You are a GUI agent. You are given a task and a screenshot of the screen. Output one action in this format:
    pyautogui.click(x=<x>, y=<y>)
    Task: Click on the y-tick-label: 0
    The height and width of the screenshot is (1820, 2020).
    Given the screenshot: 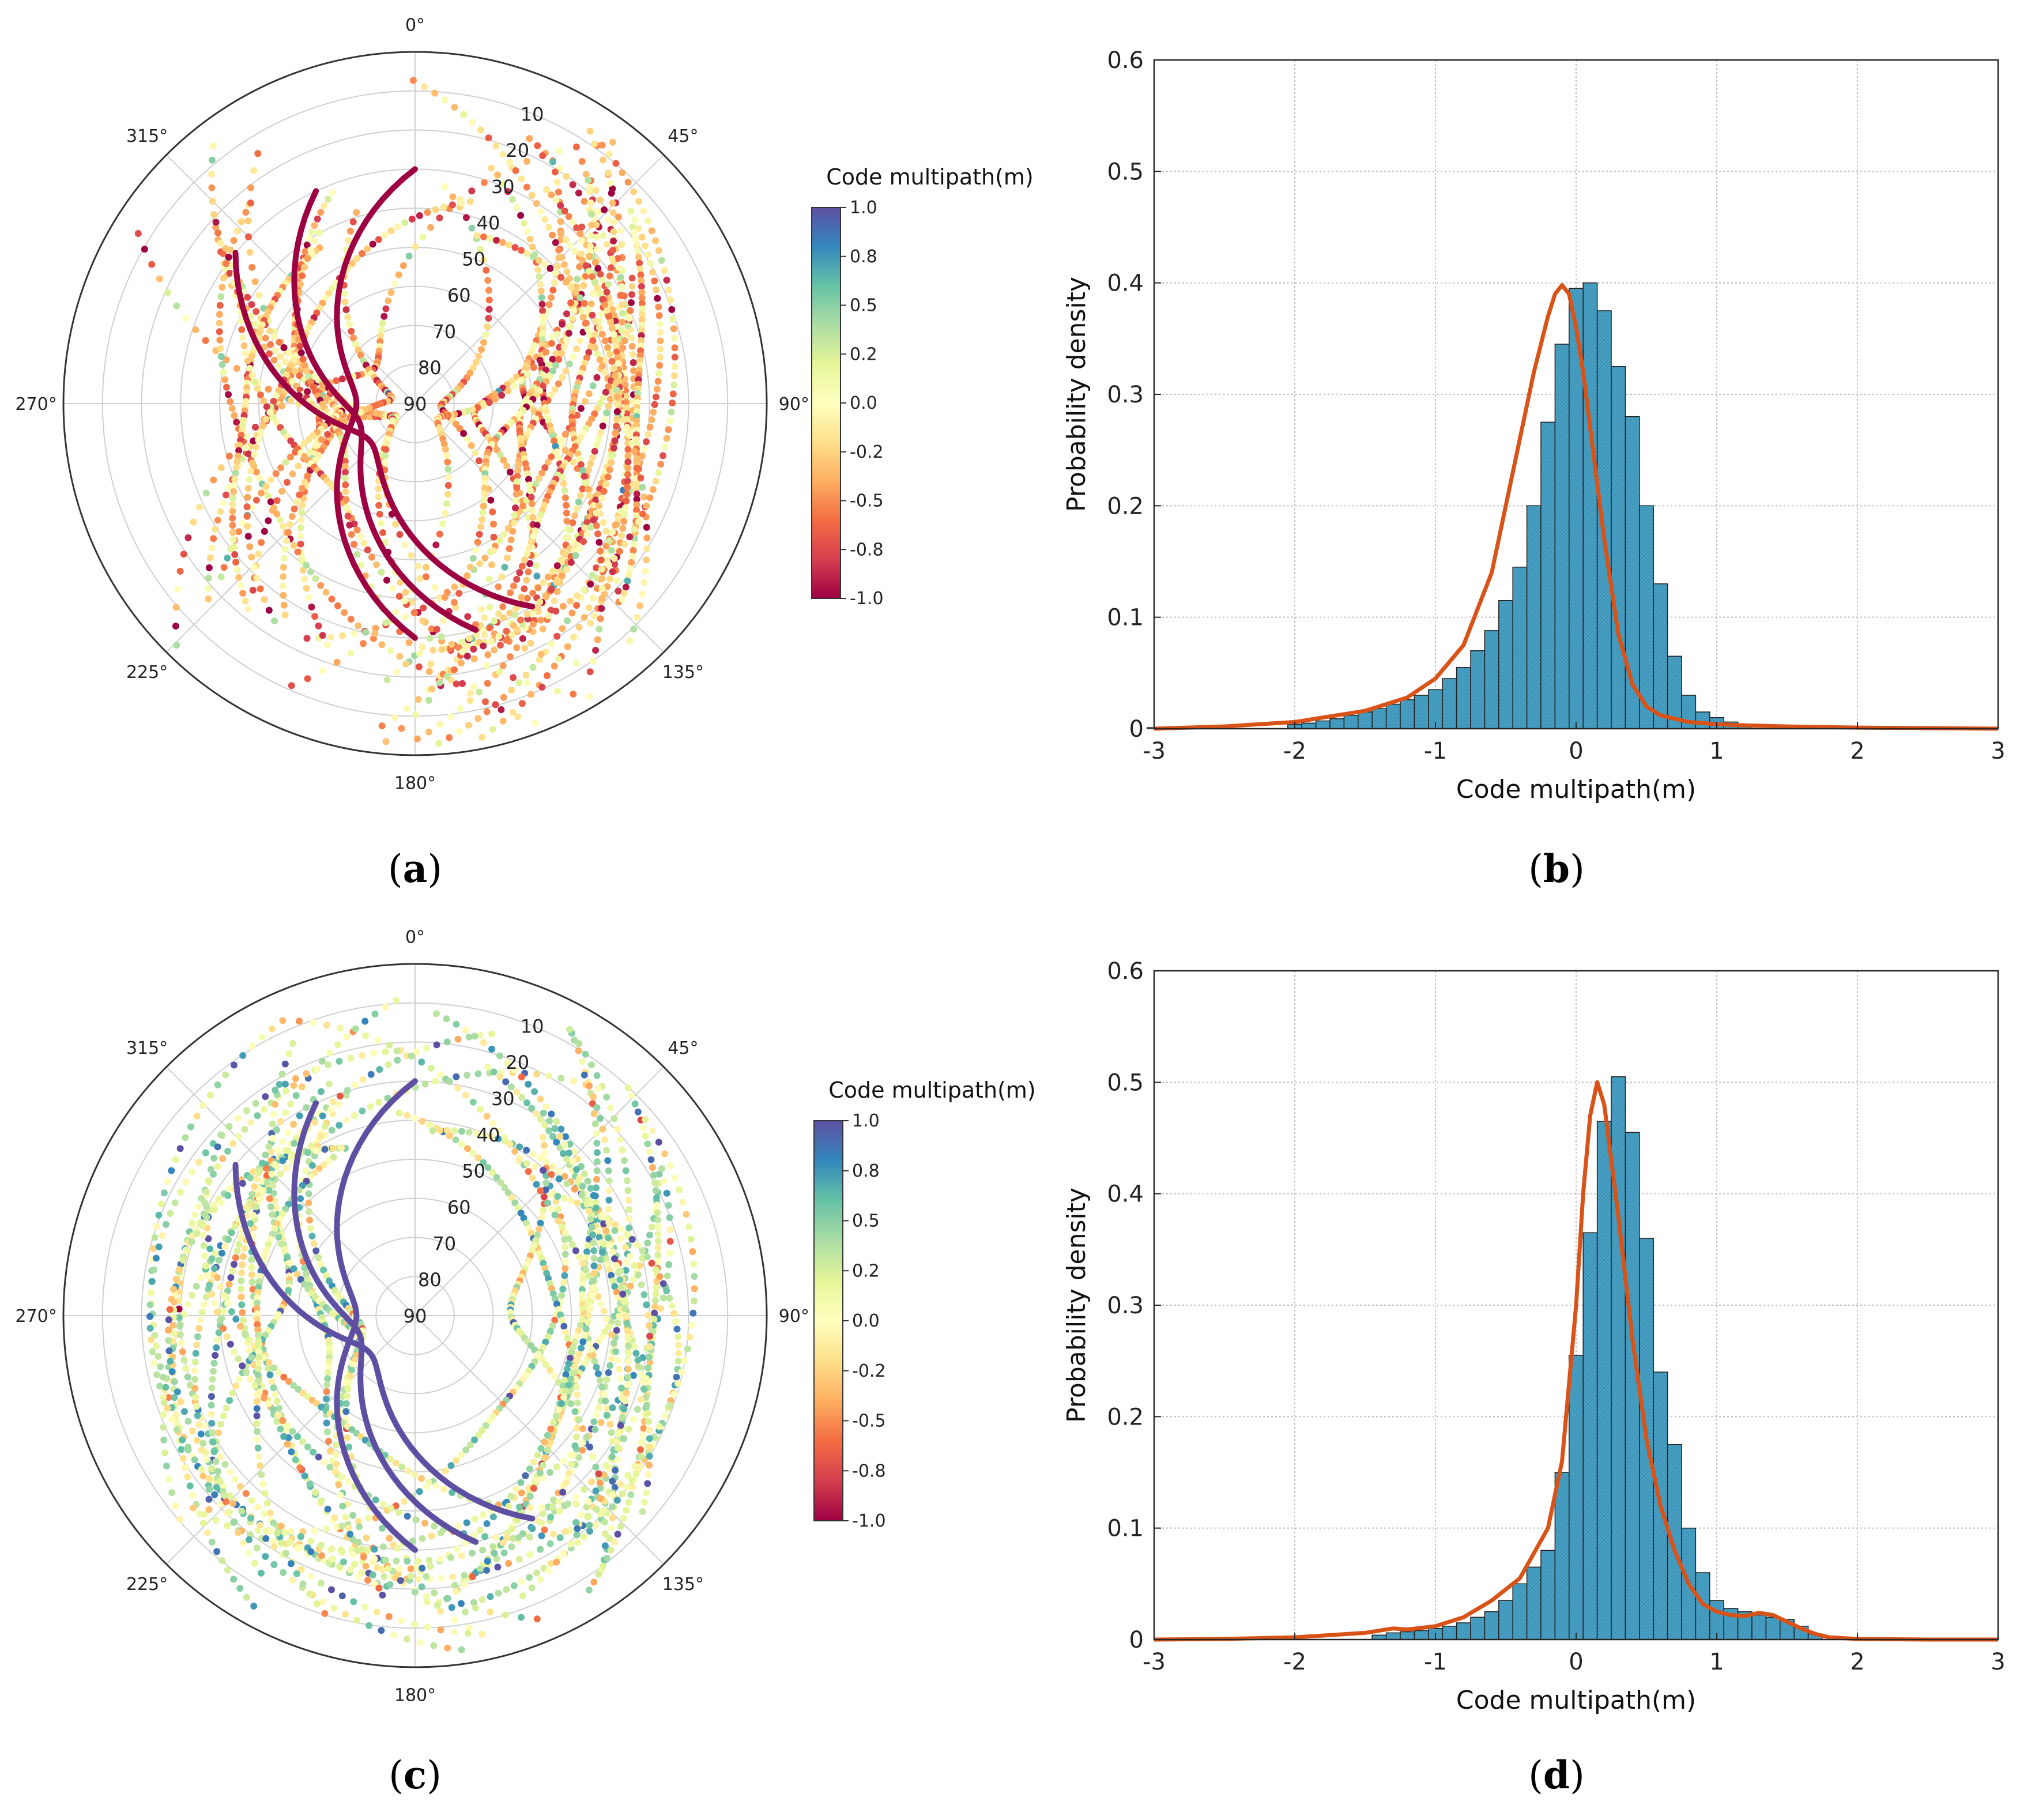 What is the action you would take?
    pyautogui.click(x=1136, y=730)
    